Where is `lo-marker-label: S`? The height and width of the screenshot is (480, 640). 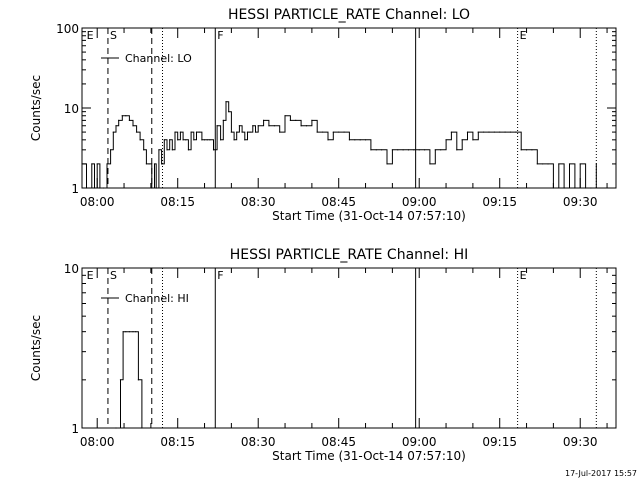 lo-marker-label: S is located at coordinates (113, 35).